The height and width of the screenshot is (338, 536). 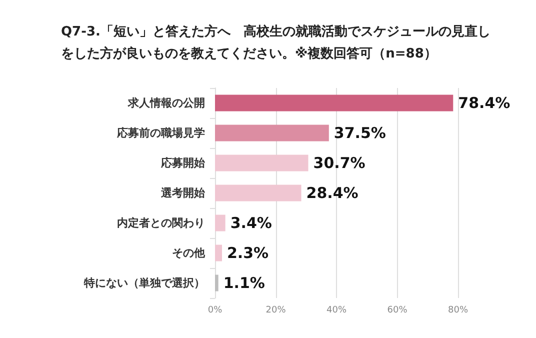 What do you see at coordinates (144, 283) in the screenshot?
I see `y-tick-label: 特にない（単独で選択）` at bounding box center [144, 283].